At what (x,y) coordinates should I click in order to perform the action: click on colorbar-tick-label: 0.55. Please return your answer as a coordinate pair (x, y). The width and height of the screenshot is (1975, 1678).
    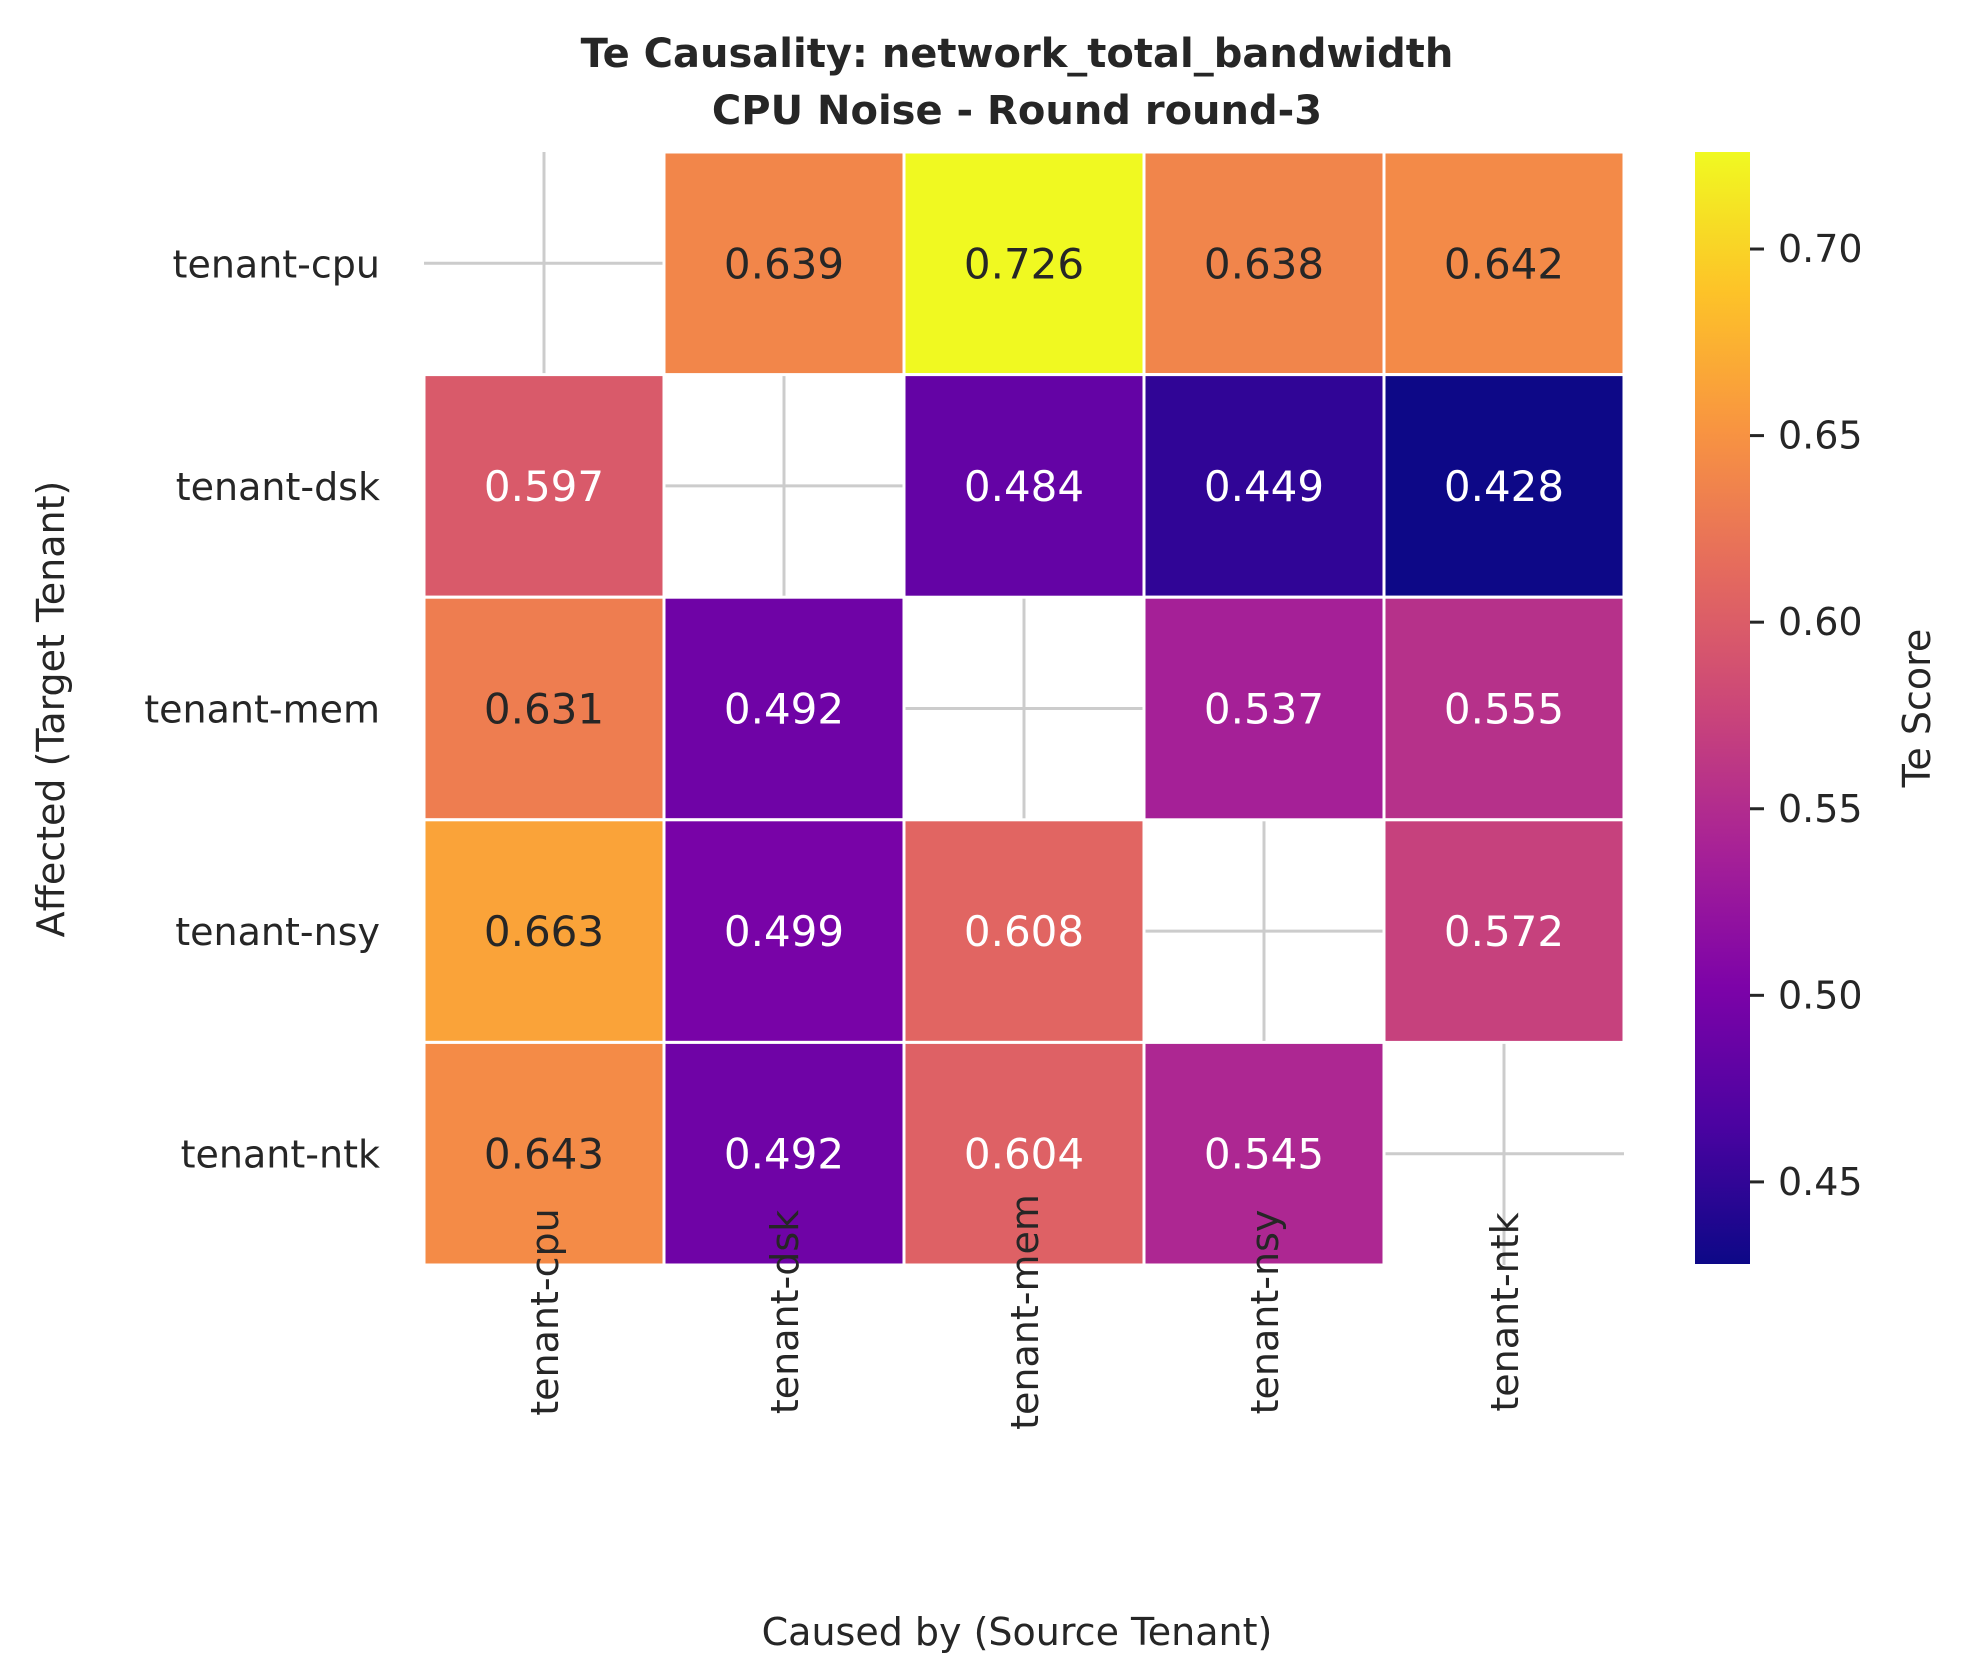
    Looking at the image, I should click on (1820, 809).